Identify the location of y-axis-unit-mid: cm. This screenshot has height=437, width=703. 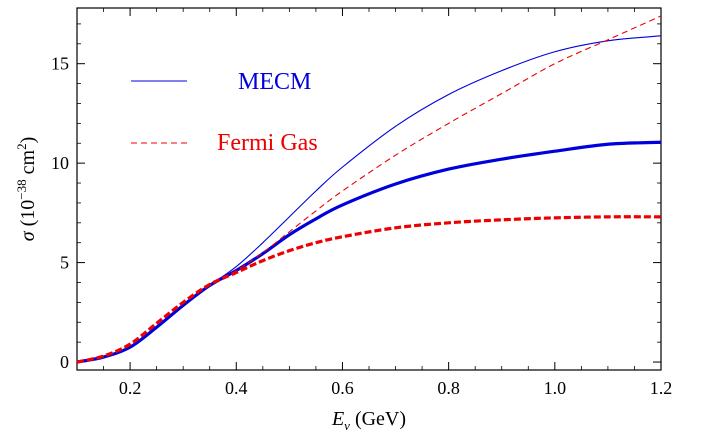
(28, 164).